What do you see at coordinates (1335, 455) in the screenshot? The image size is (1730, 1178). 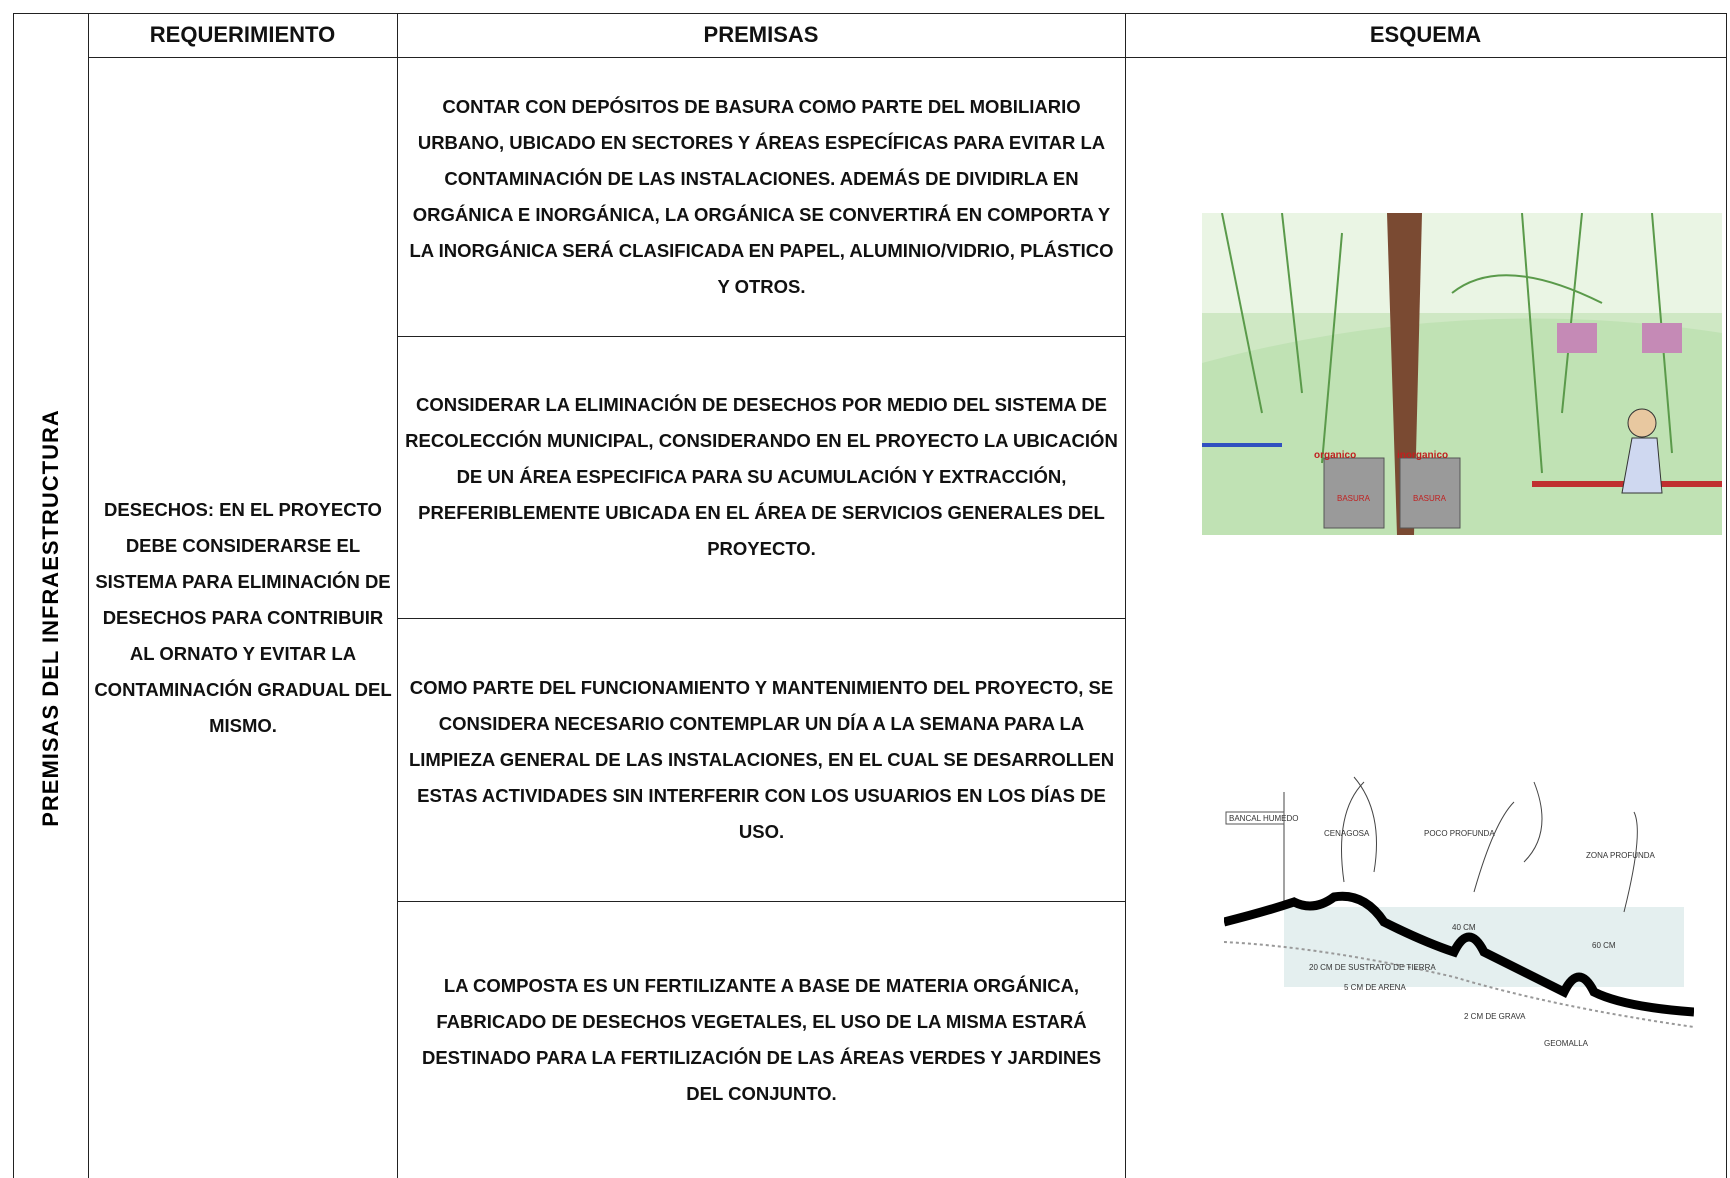 I see `image-label: organico` at bounding box center [1335, 455].